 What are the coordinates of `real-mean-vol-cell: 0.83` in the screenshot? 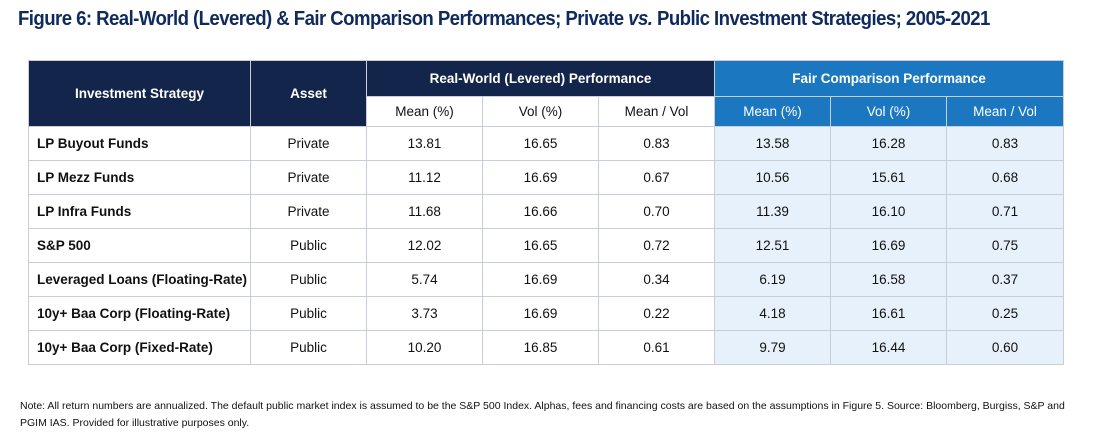 It's located at (656, 143).